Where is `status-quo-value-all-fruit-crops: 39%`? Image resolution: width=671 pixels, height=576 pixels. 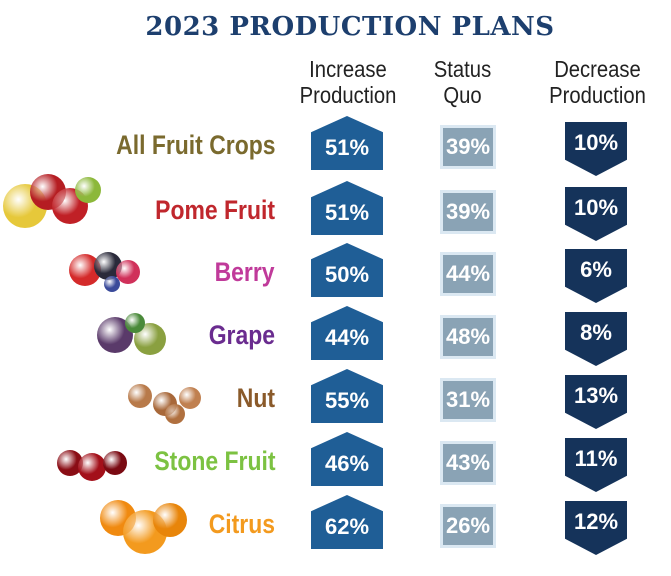
status-quo-value-all-fruit-crops: 39% is located at coordinates (468, 147).